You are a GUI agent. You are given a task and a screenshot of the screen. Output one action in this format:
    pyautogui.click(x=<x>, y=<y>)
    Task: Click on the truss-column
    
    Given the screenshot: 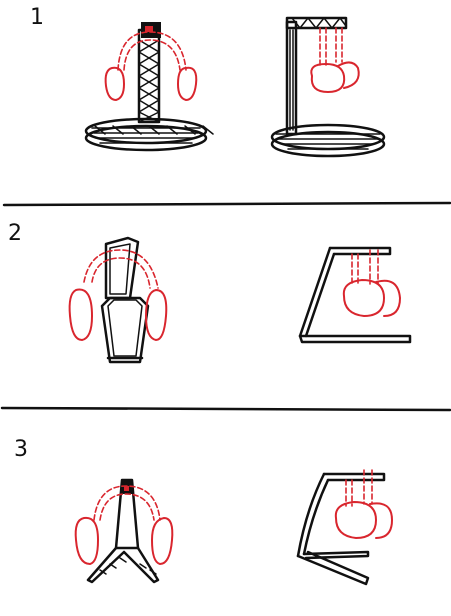 What is the action you would take?
    pyautogui.click(x=149, y=76)
    